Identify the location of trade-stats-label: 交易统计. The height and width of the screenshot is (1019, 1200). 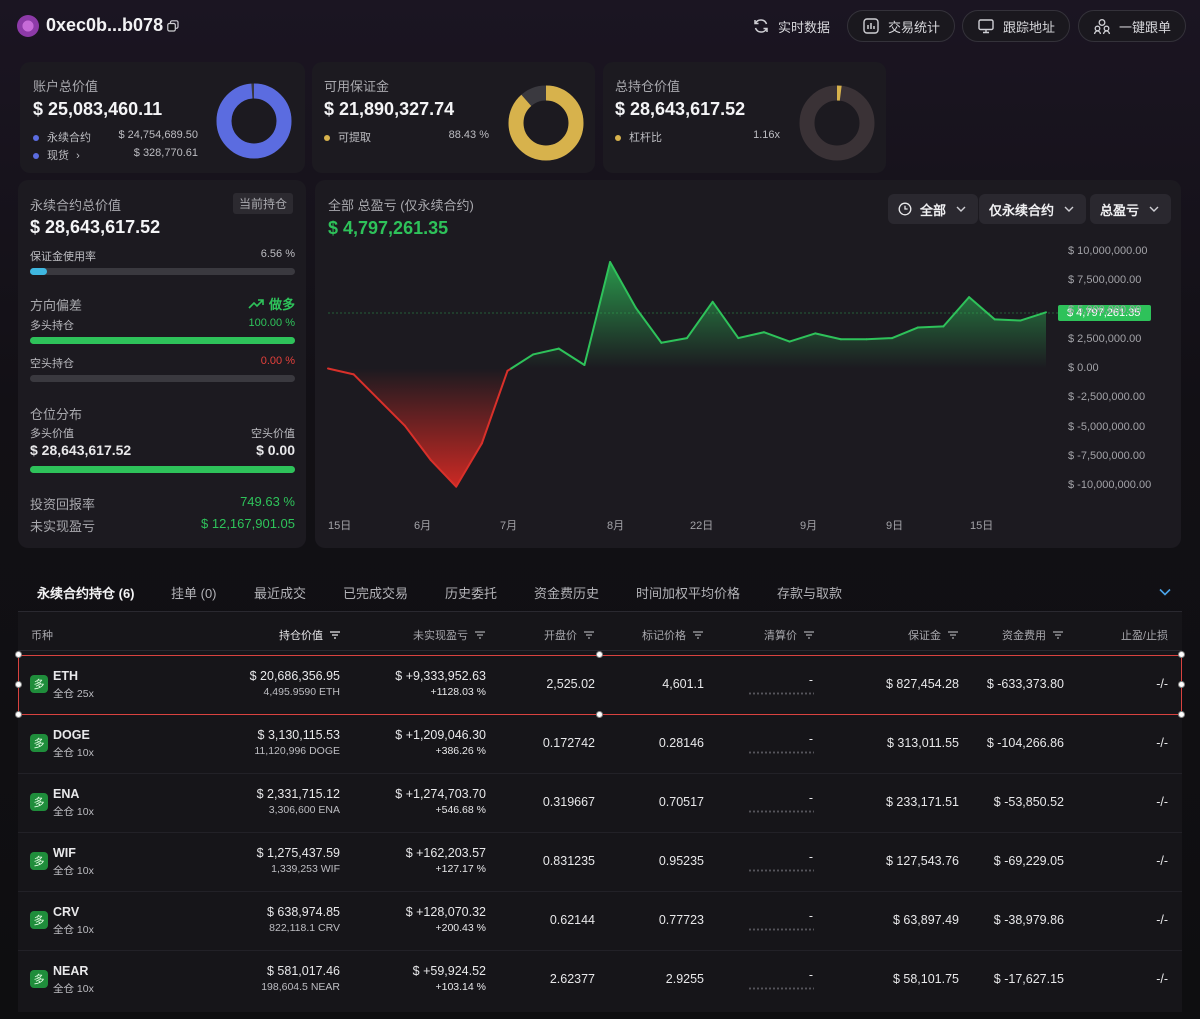
(914, 27).